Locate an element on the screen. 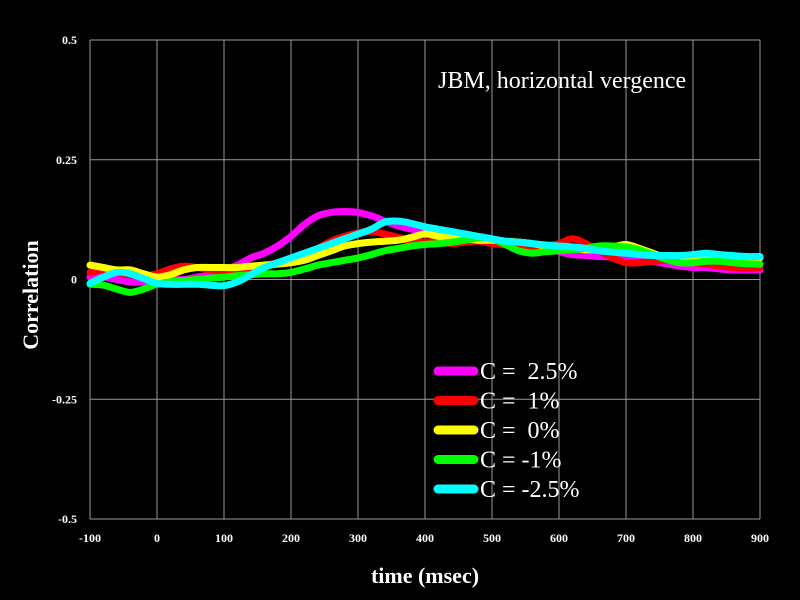 This screenshot has width=800, height=600. legend: C = 2.5% C = 1% C = 0% C = -1% C = -2.5% is located at coordinates (506, 431).